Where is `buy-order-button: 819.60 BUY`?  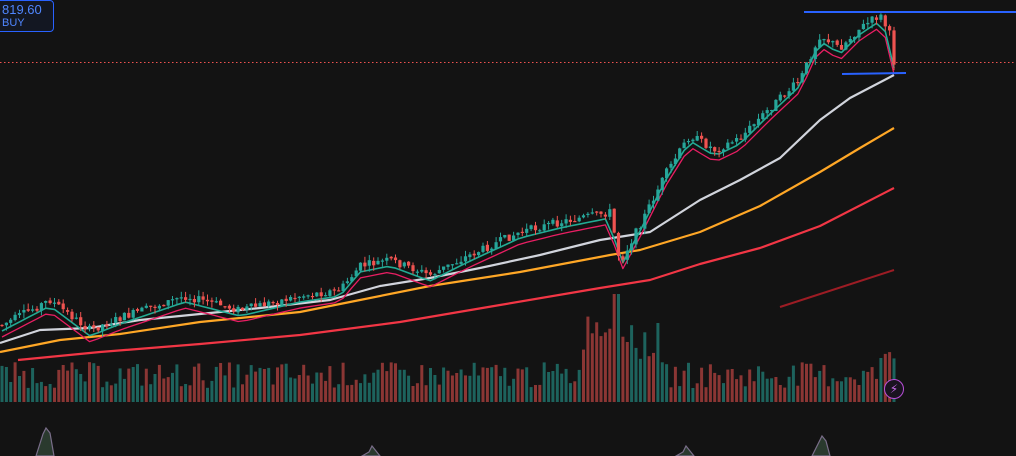 buy-order-button: 819.60 BUY is located at coordinates (27, 16).